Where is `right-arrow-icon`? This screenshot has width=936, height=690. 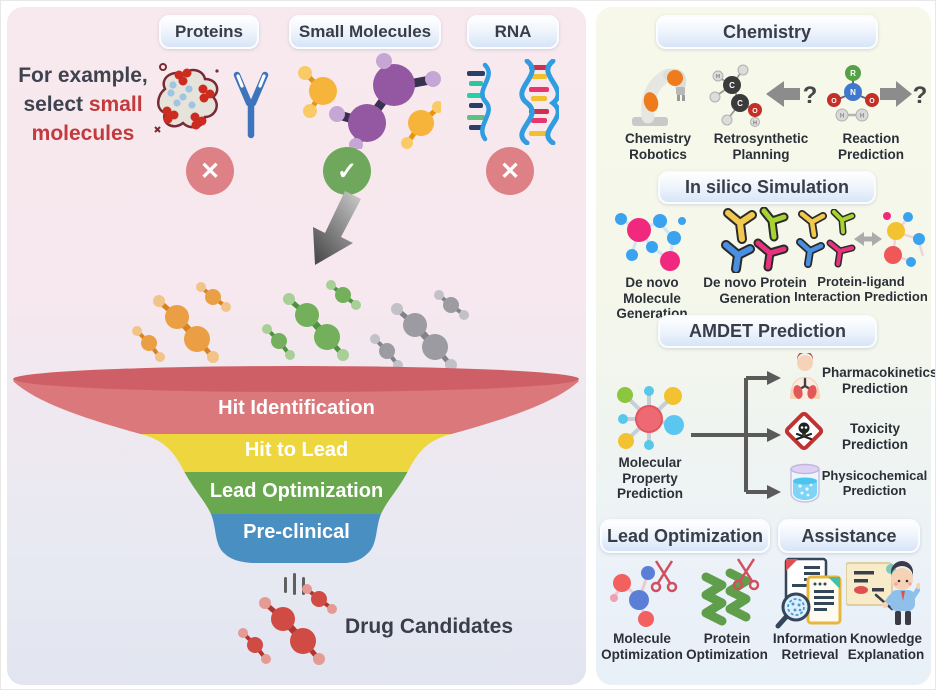
right-arrow-icon is located at coordinates (896, 94).